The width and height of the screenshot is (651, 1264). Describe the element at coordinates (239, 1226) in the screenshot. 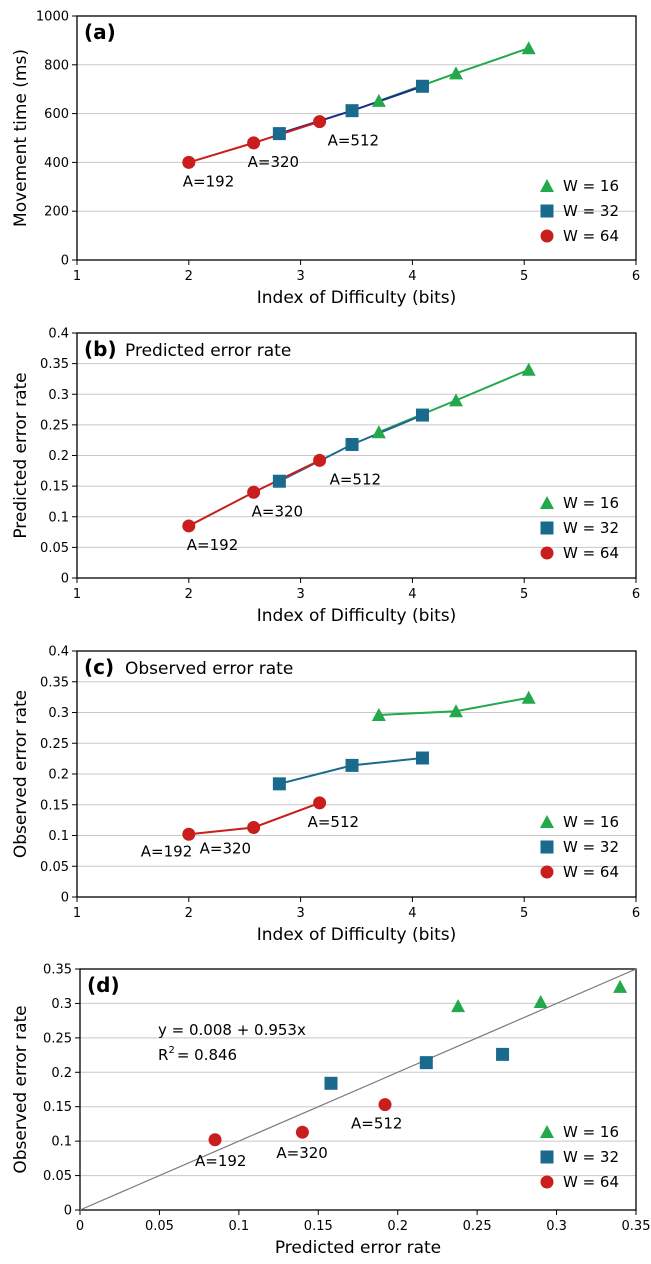

I see `x-tick-label: 0.1` at that location.